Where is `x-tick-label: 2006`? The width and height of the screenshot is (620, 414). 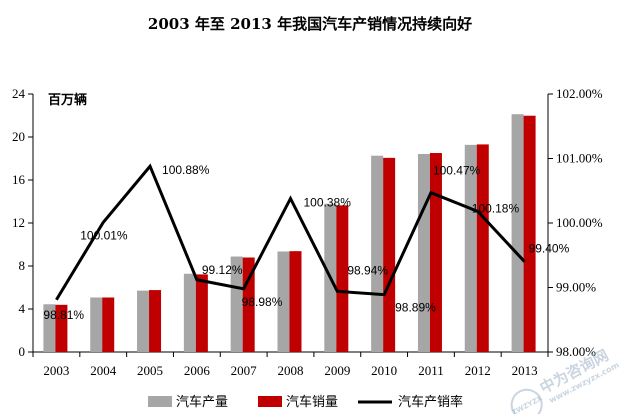 x-tick-label: 2006 is located at coordinates (197, 370).